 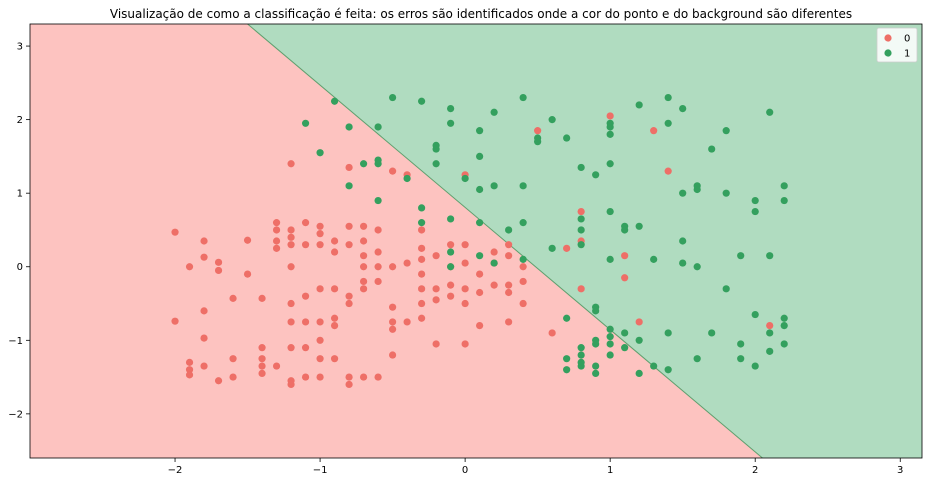 What do you see at coordinates (20, 47) in the screenshot?
I see `y-tick-label: 3` at bounding box center [20, 47].